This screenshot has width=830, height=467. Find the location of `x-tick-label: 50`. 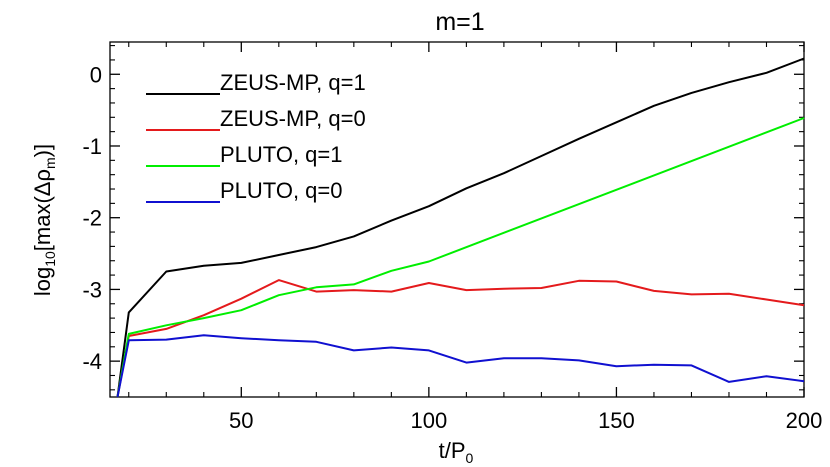

x-tick-label: 50 is located at coordinates (241, 420).